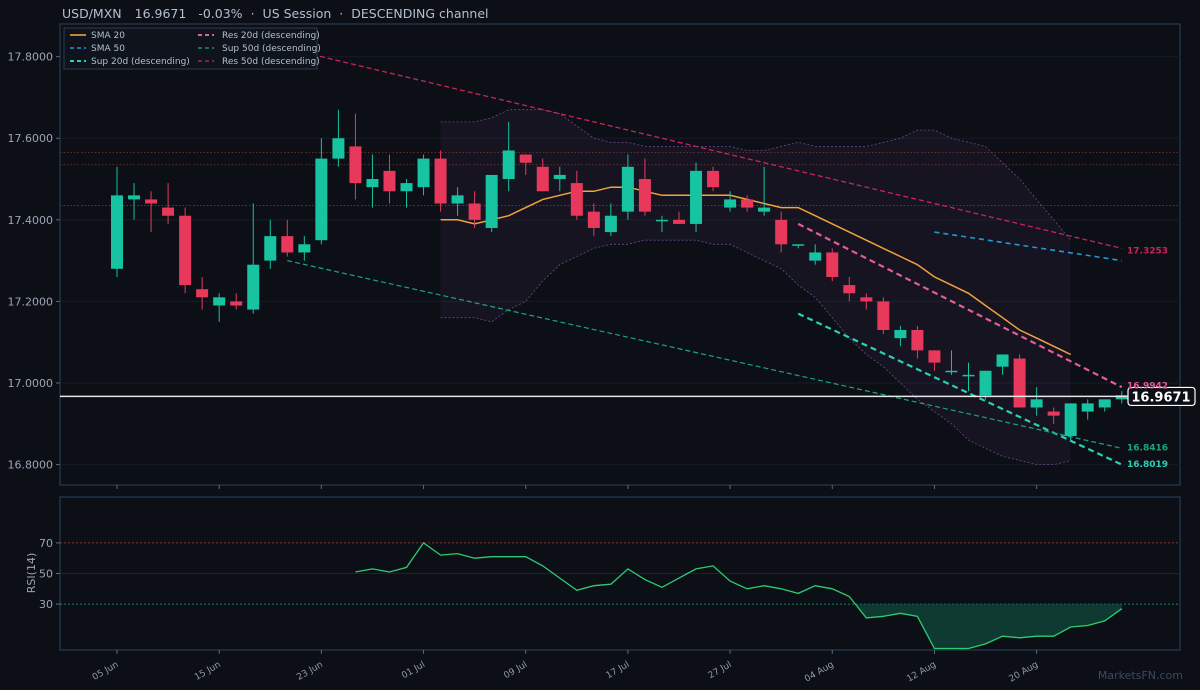 This screenshot has width=1200, height=690. What do you see at coordinates (161, 13) in the screenshot?
I see `price-value: 16.9671` at bounding box center [161, 13].